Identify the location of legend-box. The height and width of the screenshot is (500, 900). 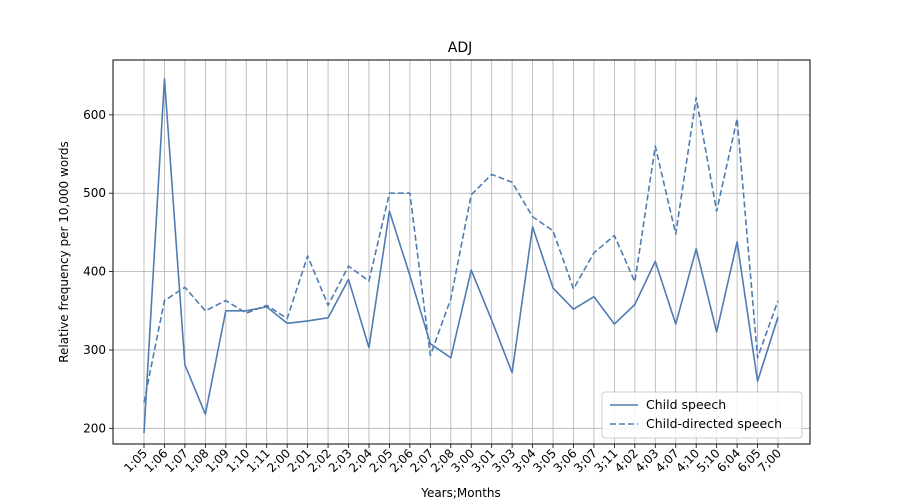
(702, 415).